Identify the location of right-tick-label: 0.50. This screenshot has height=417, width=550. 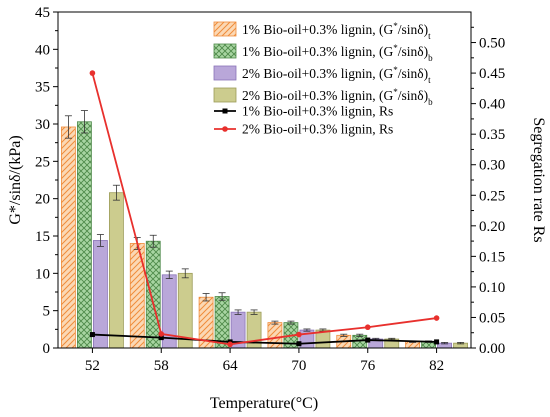
(492, 44).